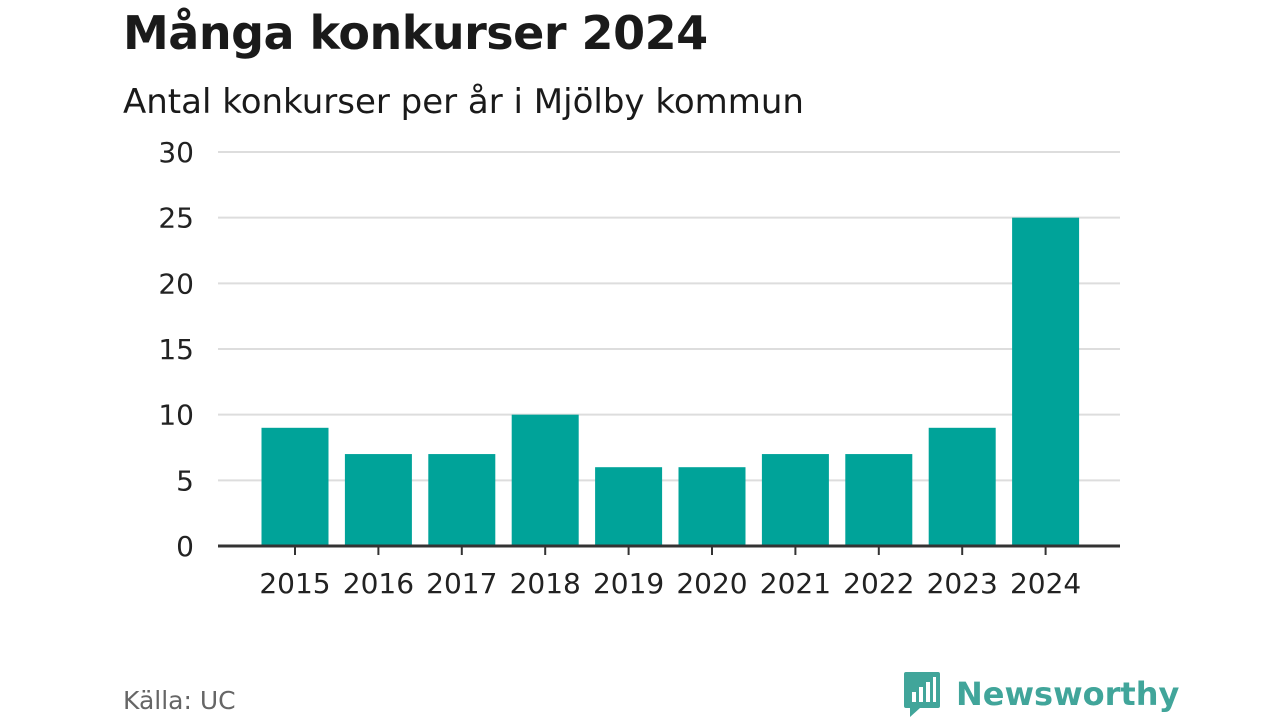  I want to click on y-tick-label: 10, so click(176, 415).